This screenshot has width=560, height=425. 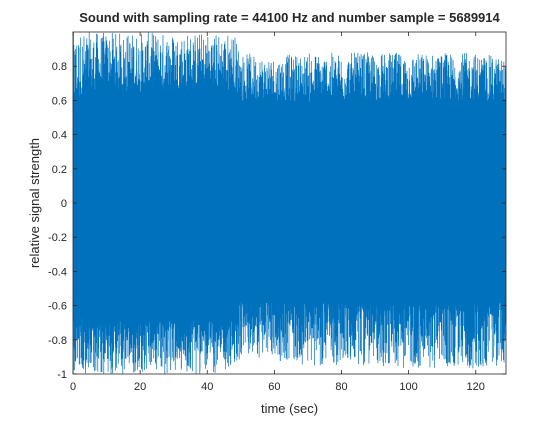 I want to click on y-tick-label: 0.6, so click(x=59, y=101).